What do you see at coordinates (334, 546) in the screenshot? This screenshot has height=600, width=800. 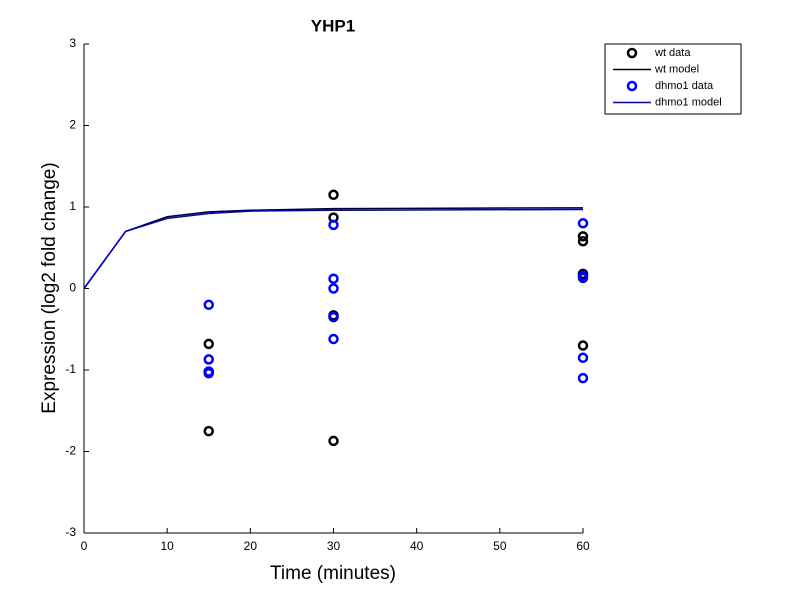 I see `x-tick-label: 30` at bounding box center [334, 546].